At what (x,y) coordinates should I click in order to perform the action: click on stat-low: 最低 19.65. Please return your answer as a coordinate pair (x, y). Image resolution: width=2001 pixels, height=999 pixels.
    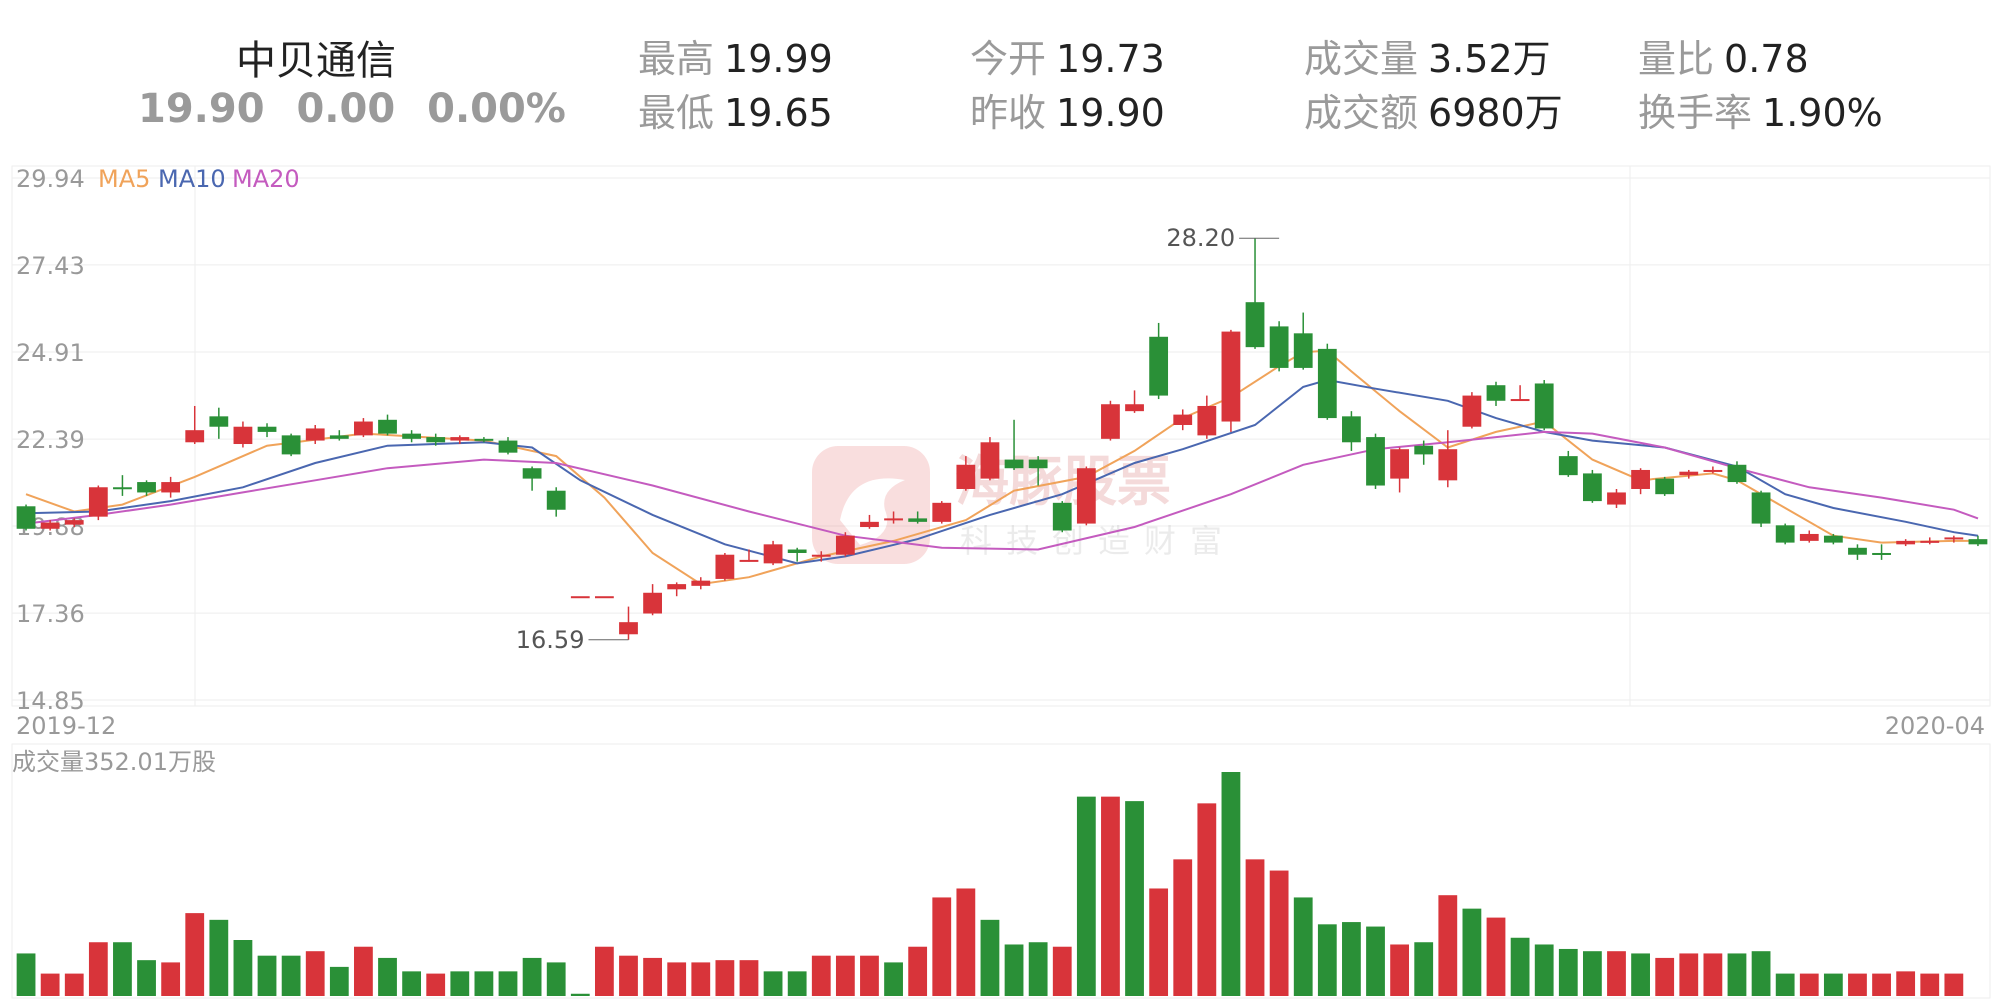
    Looking at the image, I should click on (735, 109).